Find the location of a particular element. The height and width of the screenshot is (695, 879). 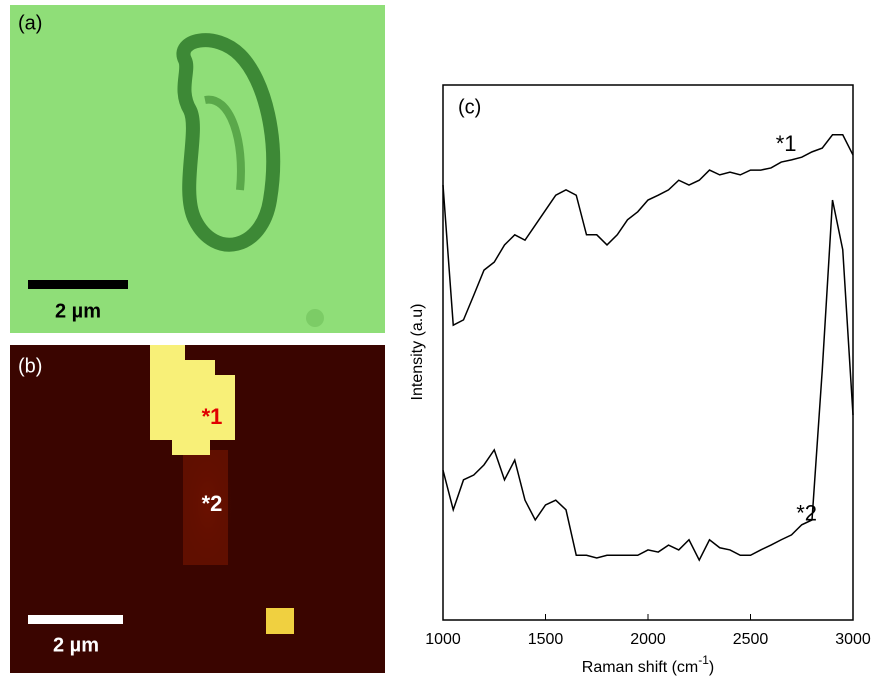

spot-label: *1 is located at coordinates (212, 416).